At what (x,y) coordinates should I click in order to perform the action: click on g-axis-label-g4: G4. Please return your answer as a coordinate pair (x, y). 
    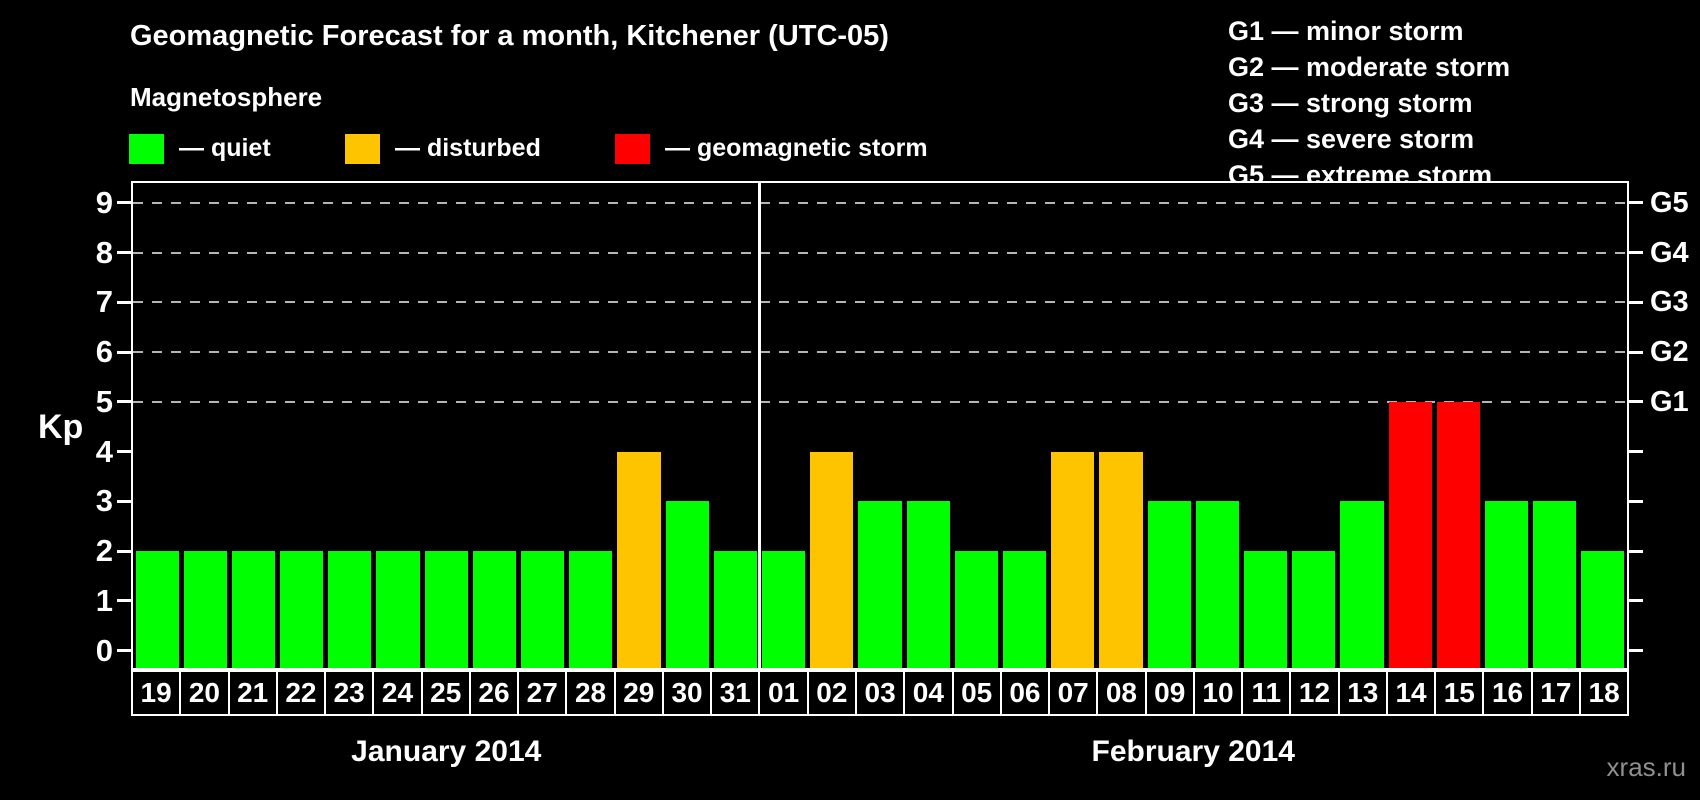
    Looking at the image, I should click on (1669, 252).